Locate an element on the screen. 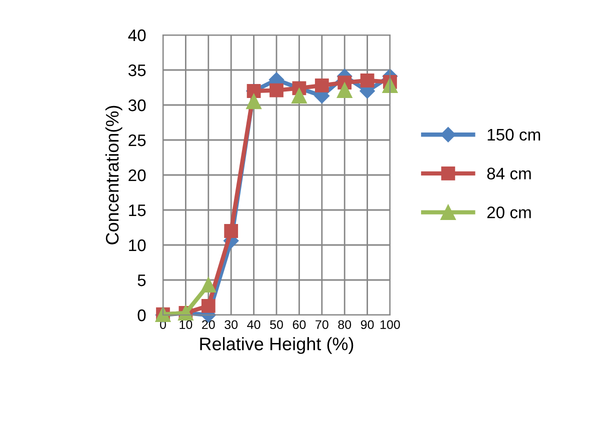  x-tick-label: 90 is located at coordinates (367, 325).